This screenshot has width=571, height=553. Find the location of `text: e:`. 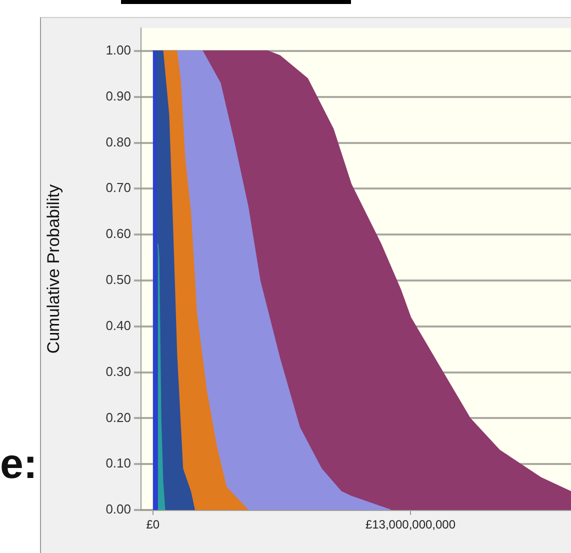

text: e: is located at coordinates (19, 464).